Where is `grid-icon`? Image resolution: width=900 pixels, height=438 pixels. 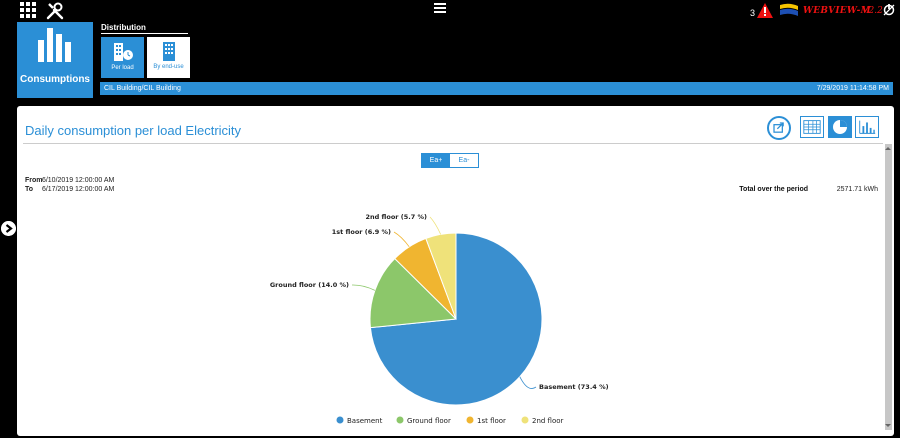 grid-icon is located at coordinates (28, 10).